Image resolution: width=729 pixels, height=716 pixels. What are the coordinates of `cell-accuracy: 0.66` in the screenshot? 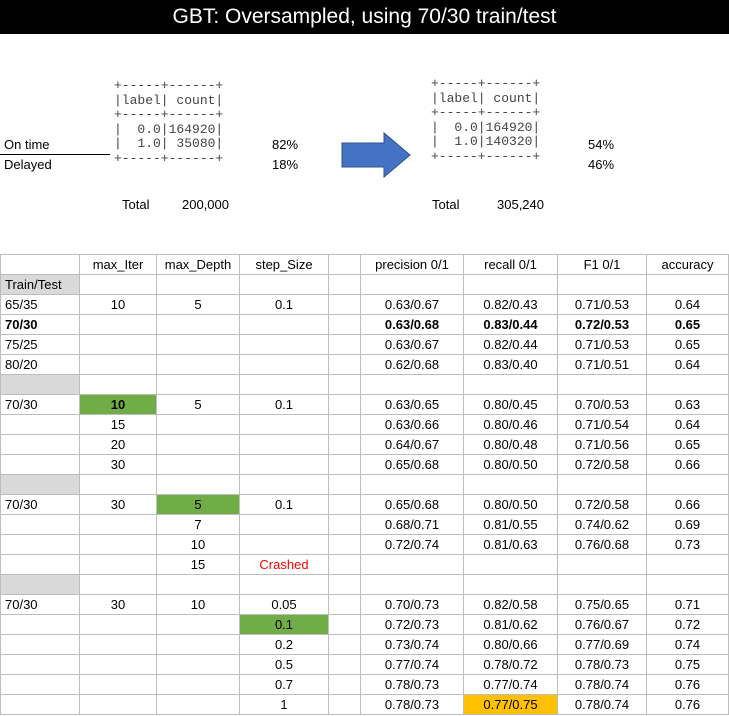 It's located at (687, 504).